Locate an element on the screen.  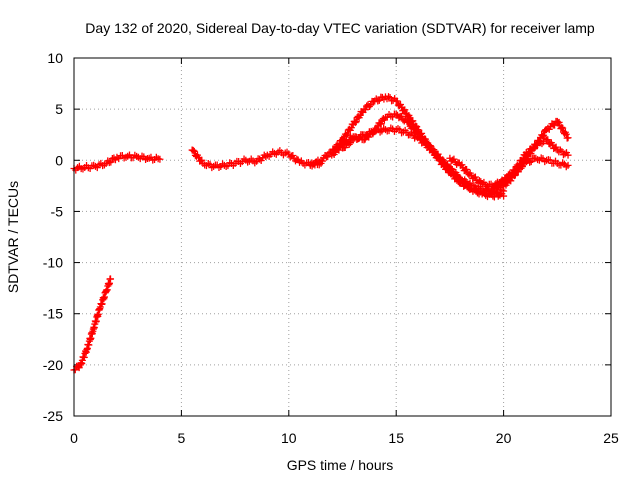
series-track-i is located at coordinates (536, 170).